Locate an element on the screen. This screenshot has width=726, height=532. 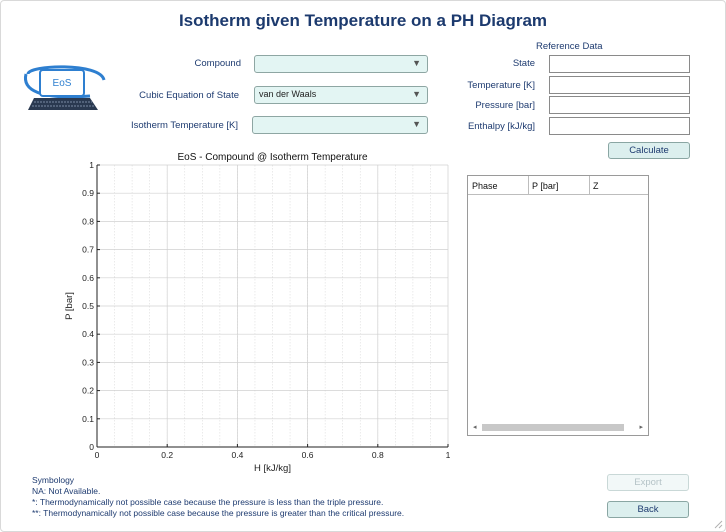
y-tick-label: 0.9 is located at coordinates (88, 193).